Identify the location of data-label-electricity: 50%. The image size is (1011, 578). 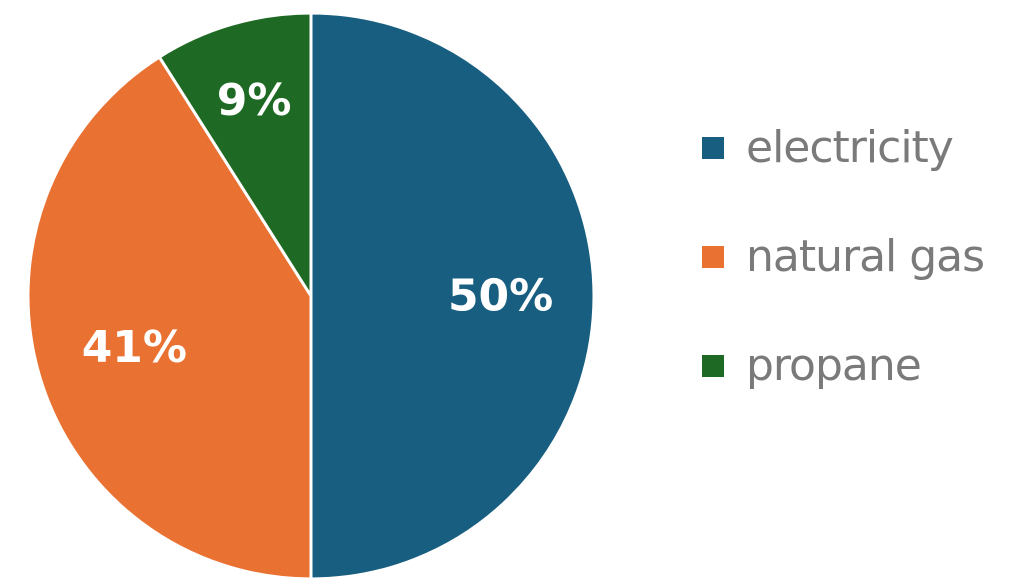
(500, 296).